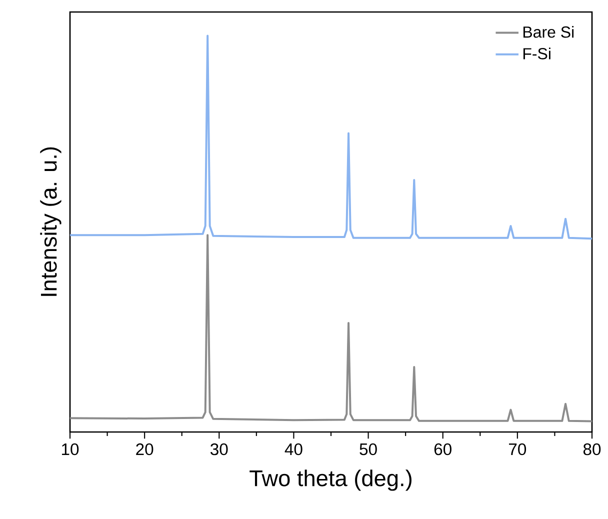 Image resolution: width=608 pixels, height=519 pixels. What do you see at coordinates (548, 32) in the screenshot?
I see `legend-label: Bare Si` at bounding box center [548, 32].